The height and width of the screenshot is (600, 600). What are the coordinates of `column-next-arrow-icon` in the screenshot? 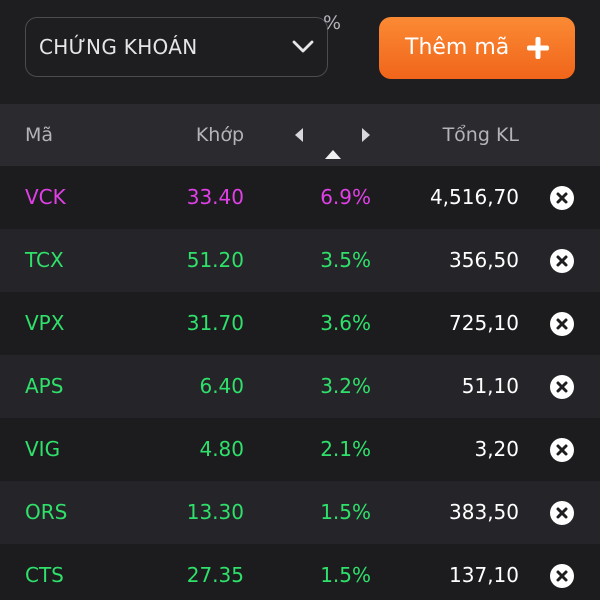 It's located at (366, 135).